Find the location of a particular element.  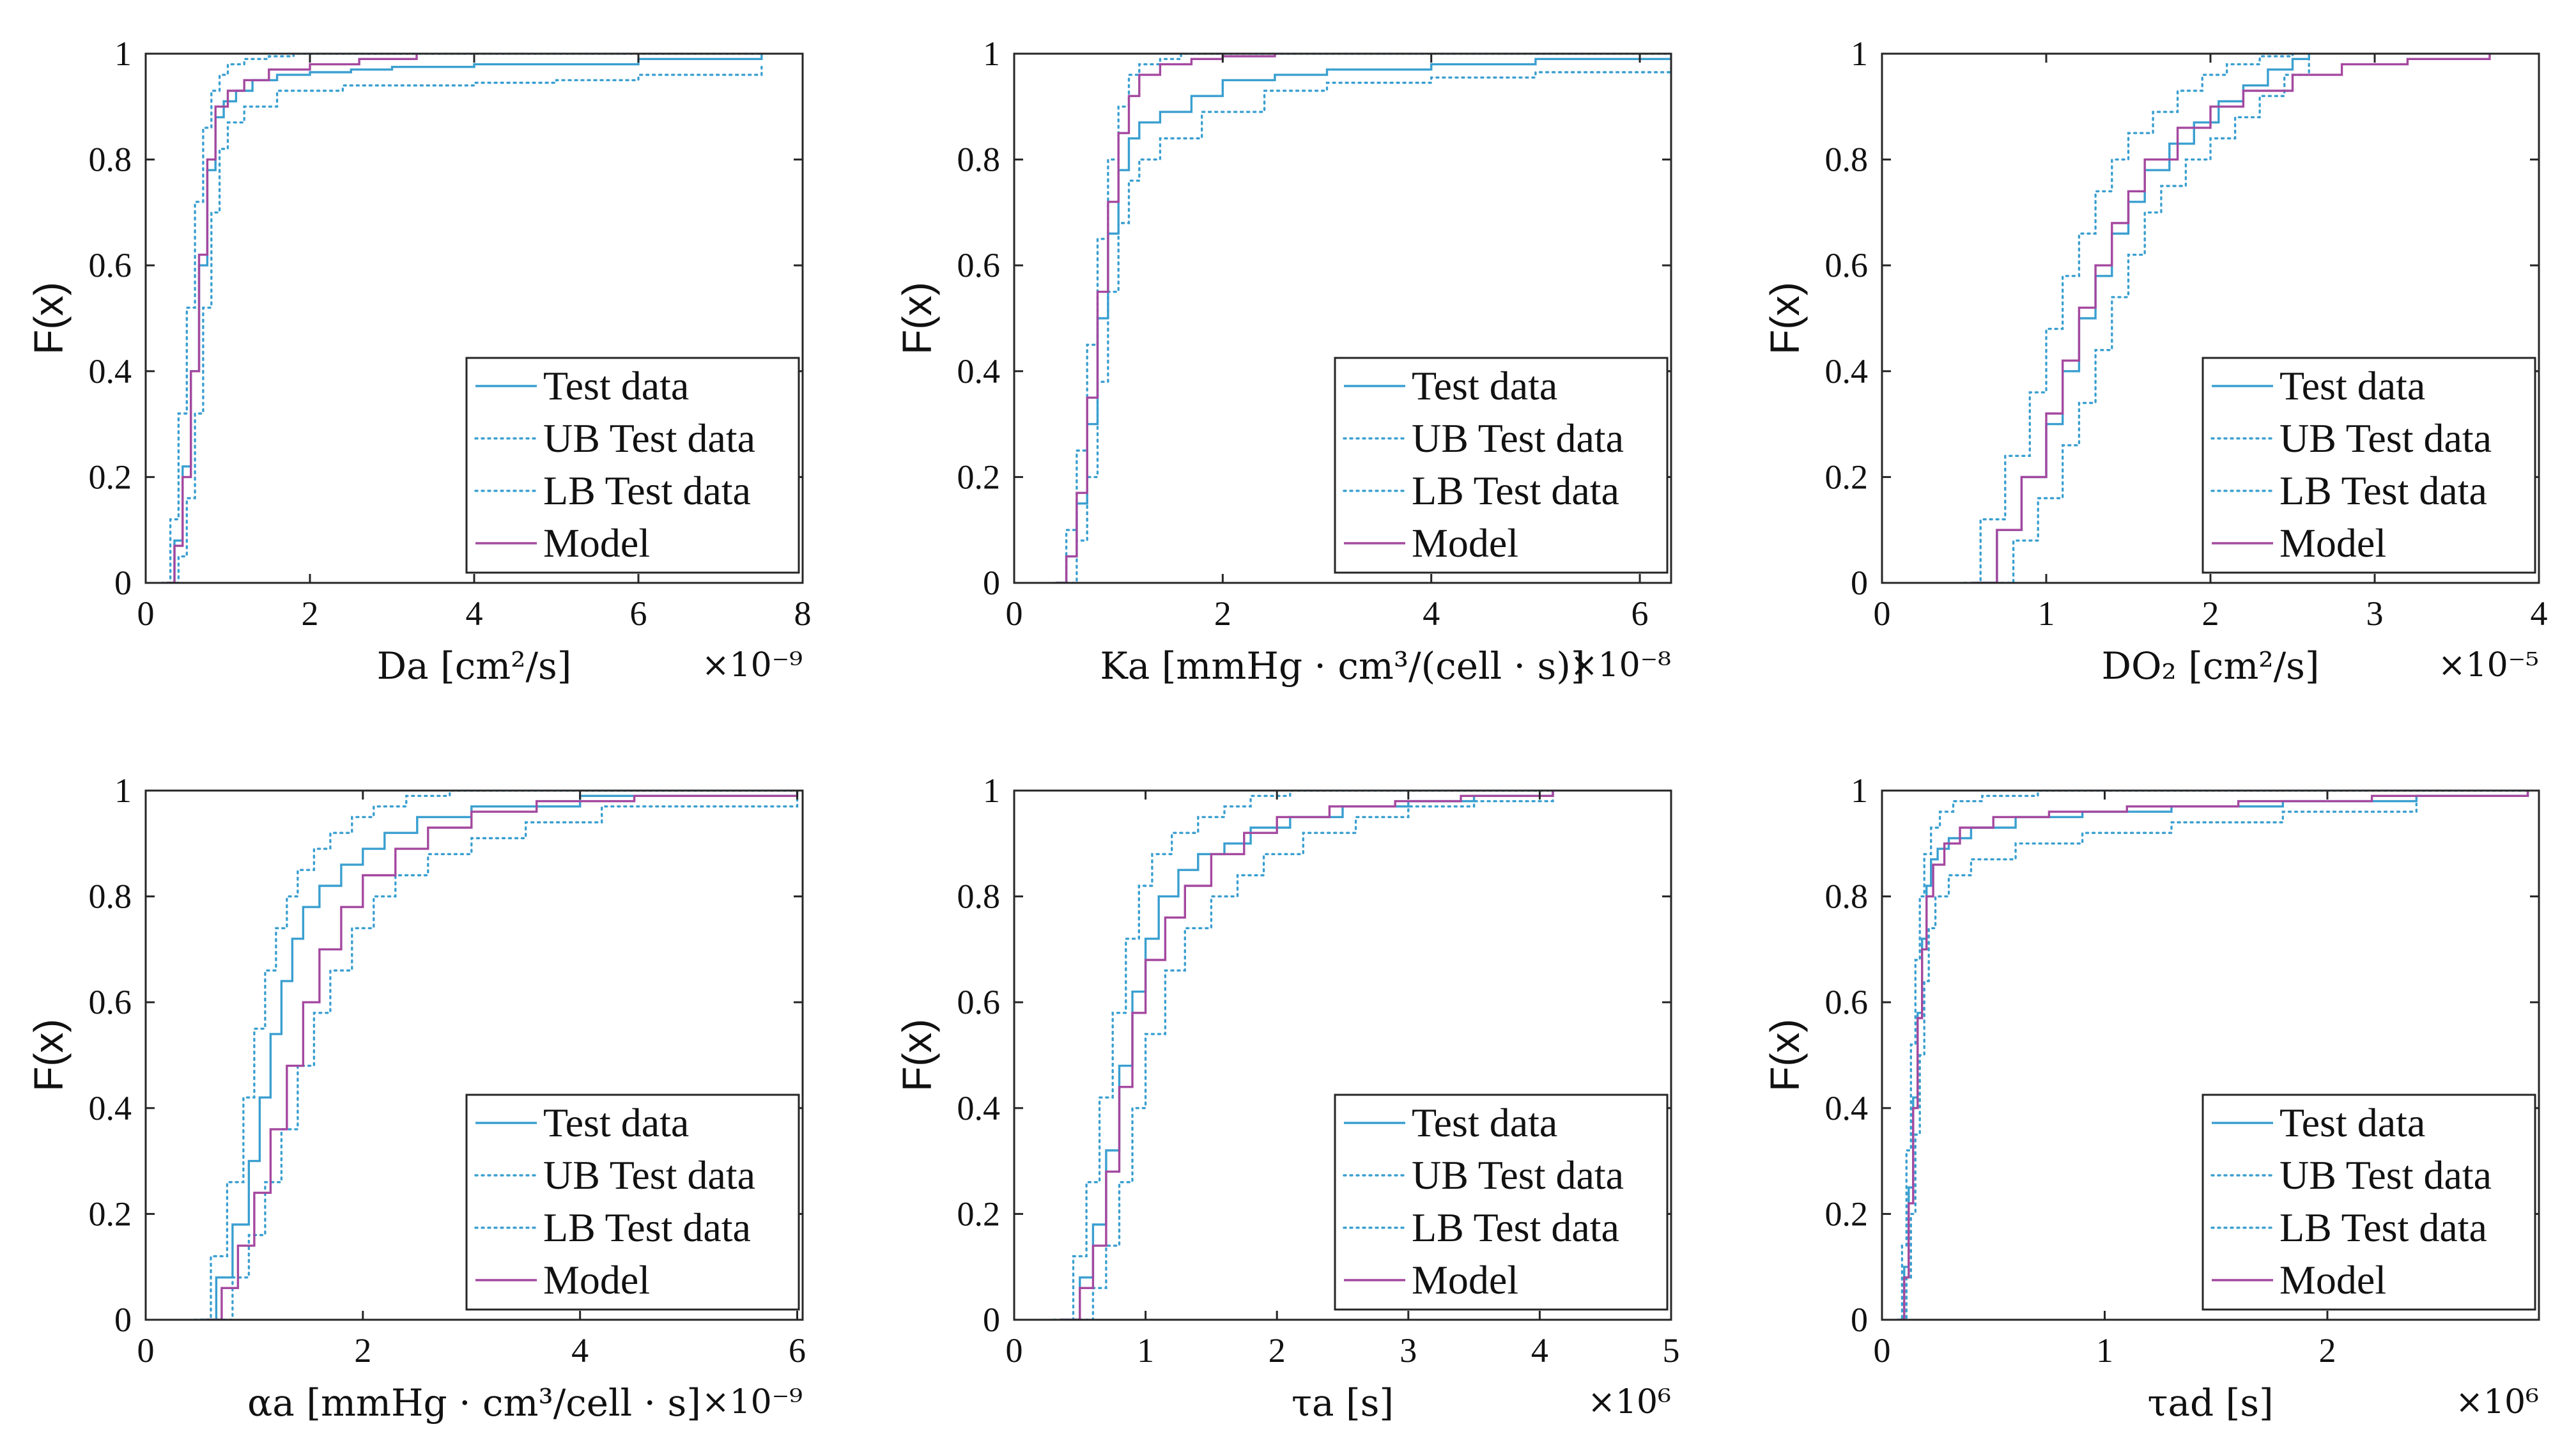

x-exponent-label: ×10⁻⁵ is located at coordinates (2488, 665).